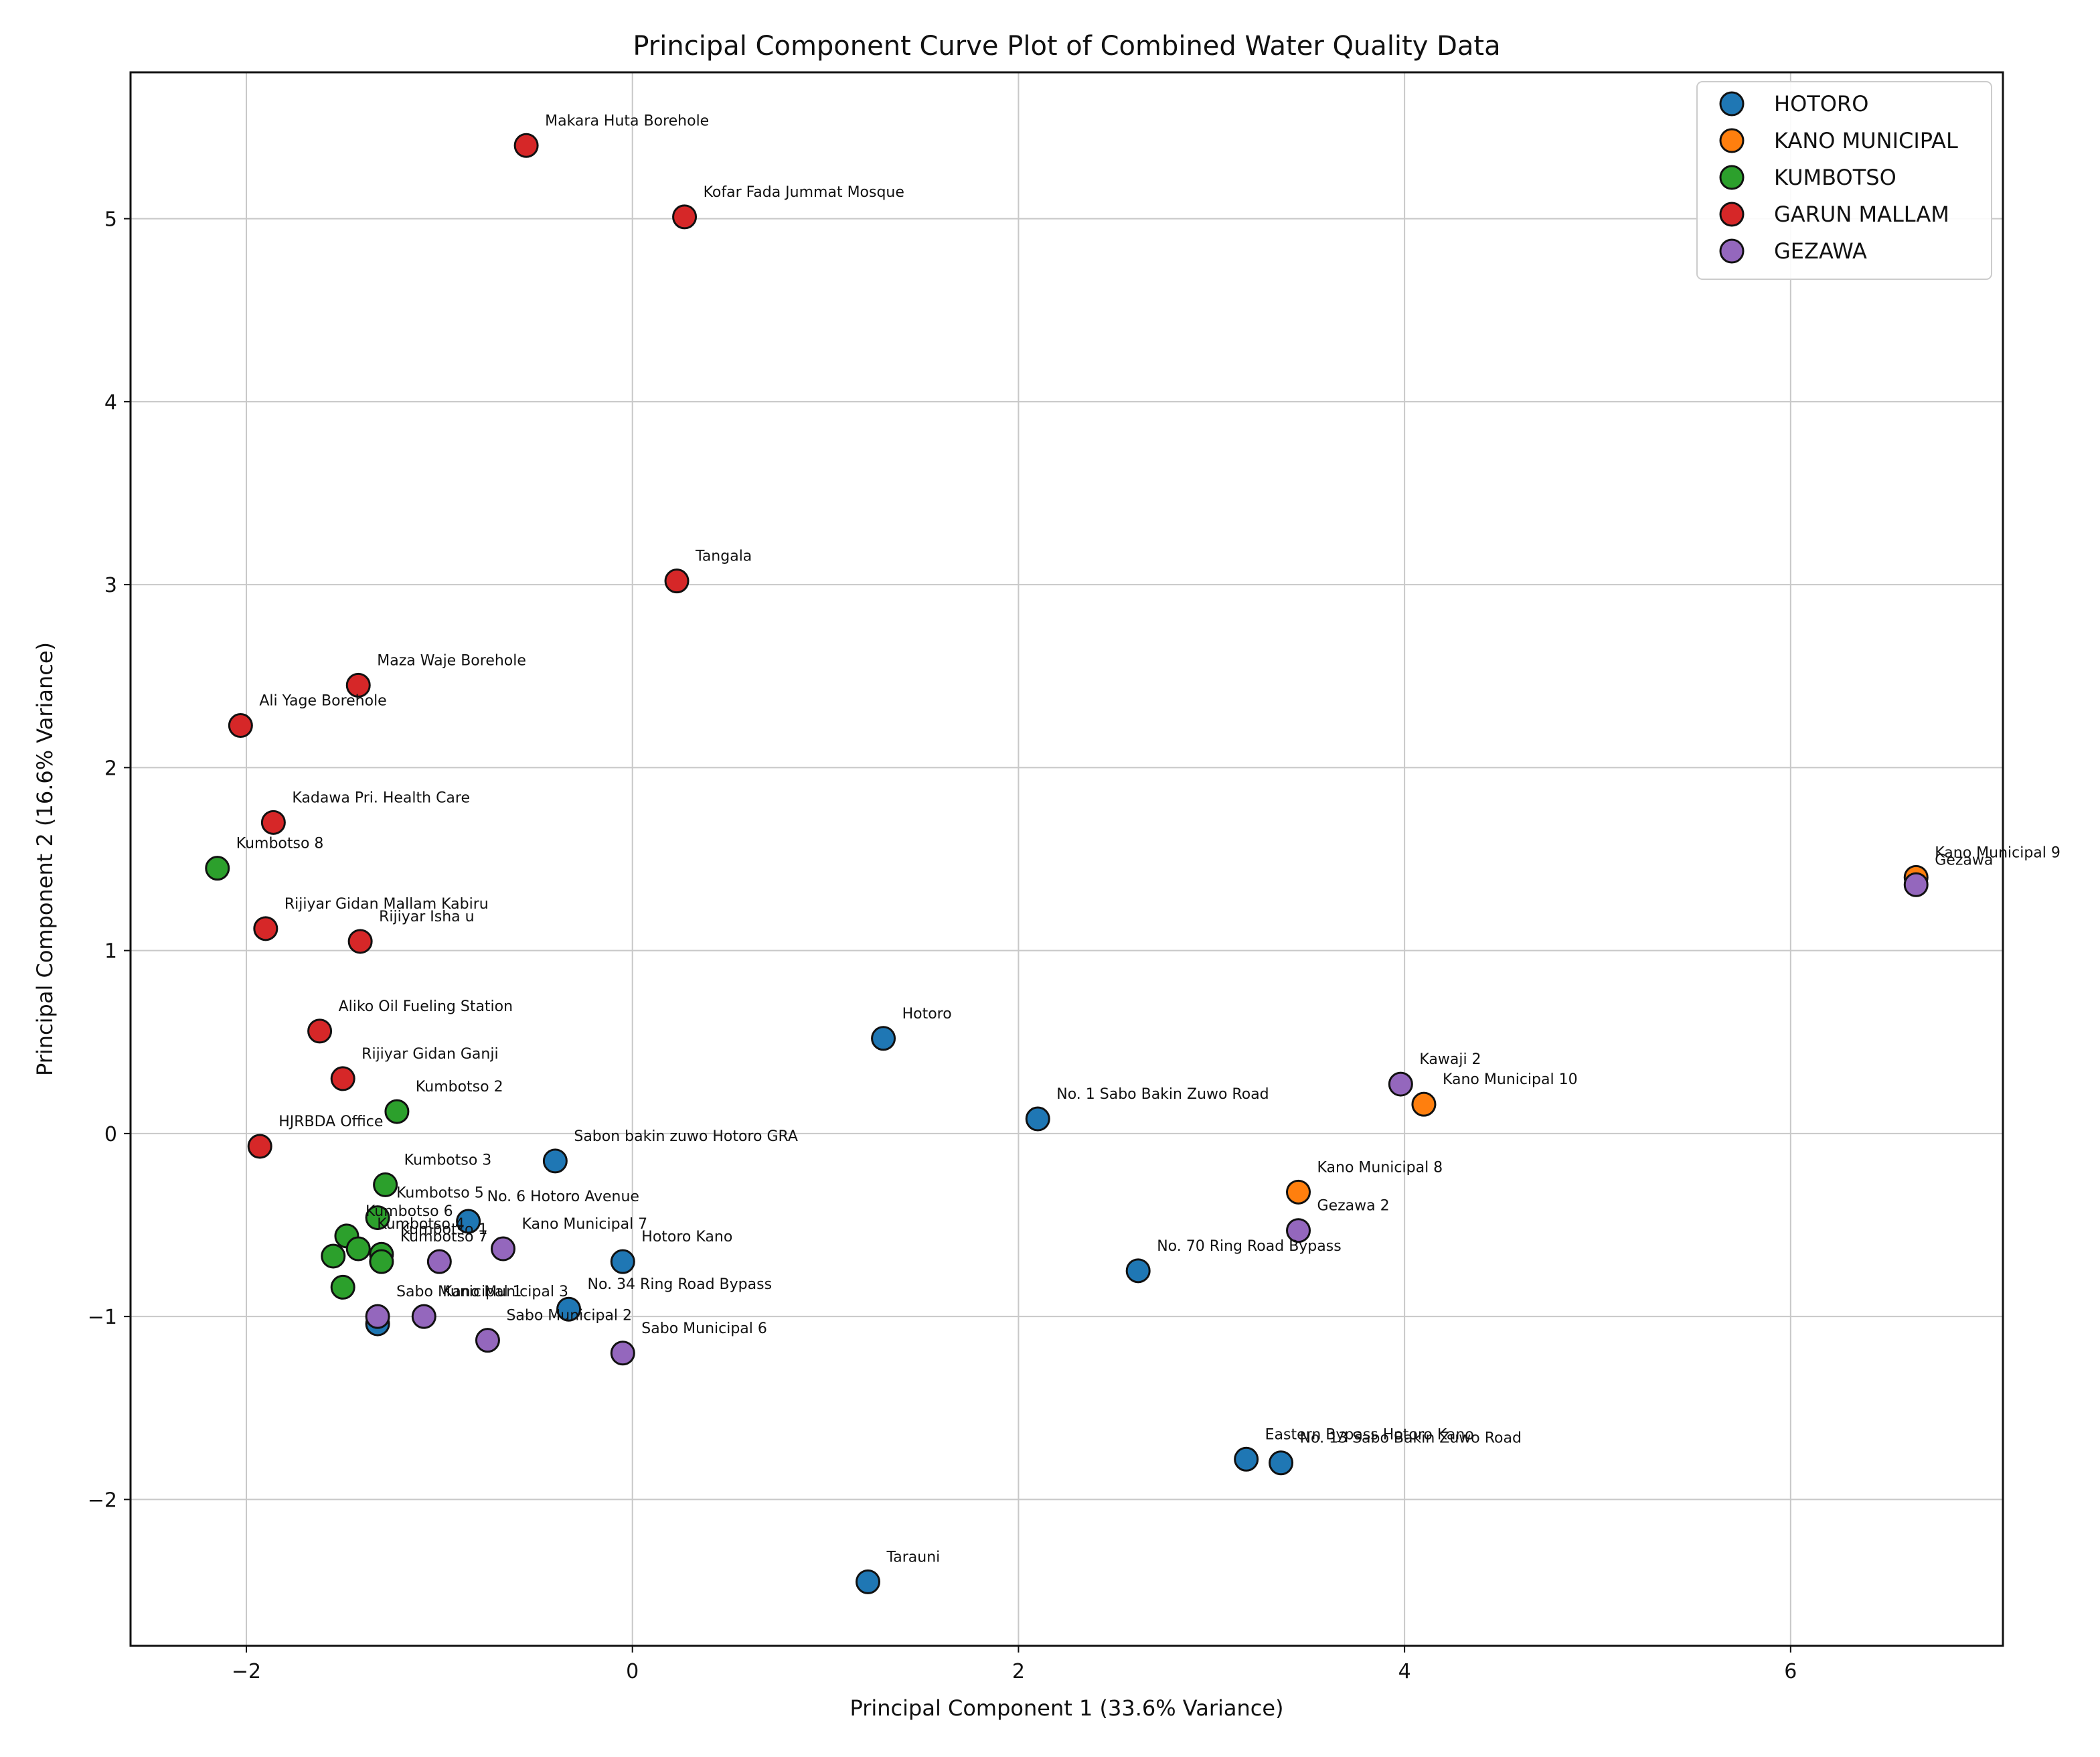  What do you see at coordinates (103, 1500) in the screenshot?
I see `y-tick-label: −2` at bounding box center [103, 1500].